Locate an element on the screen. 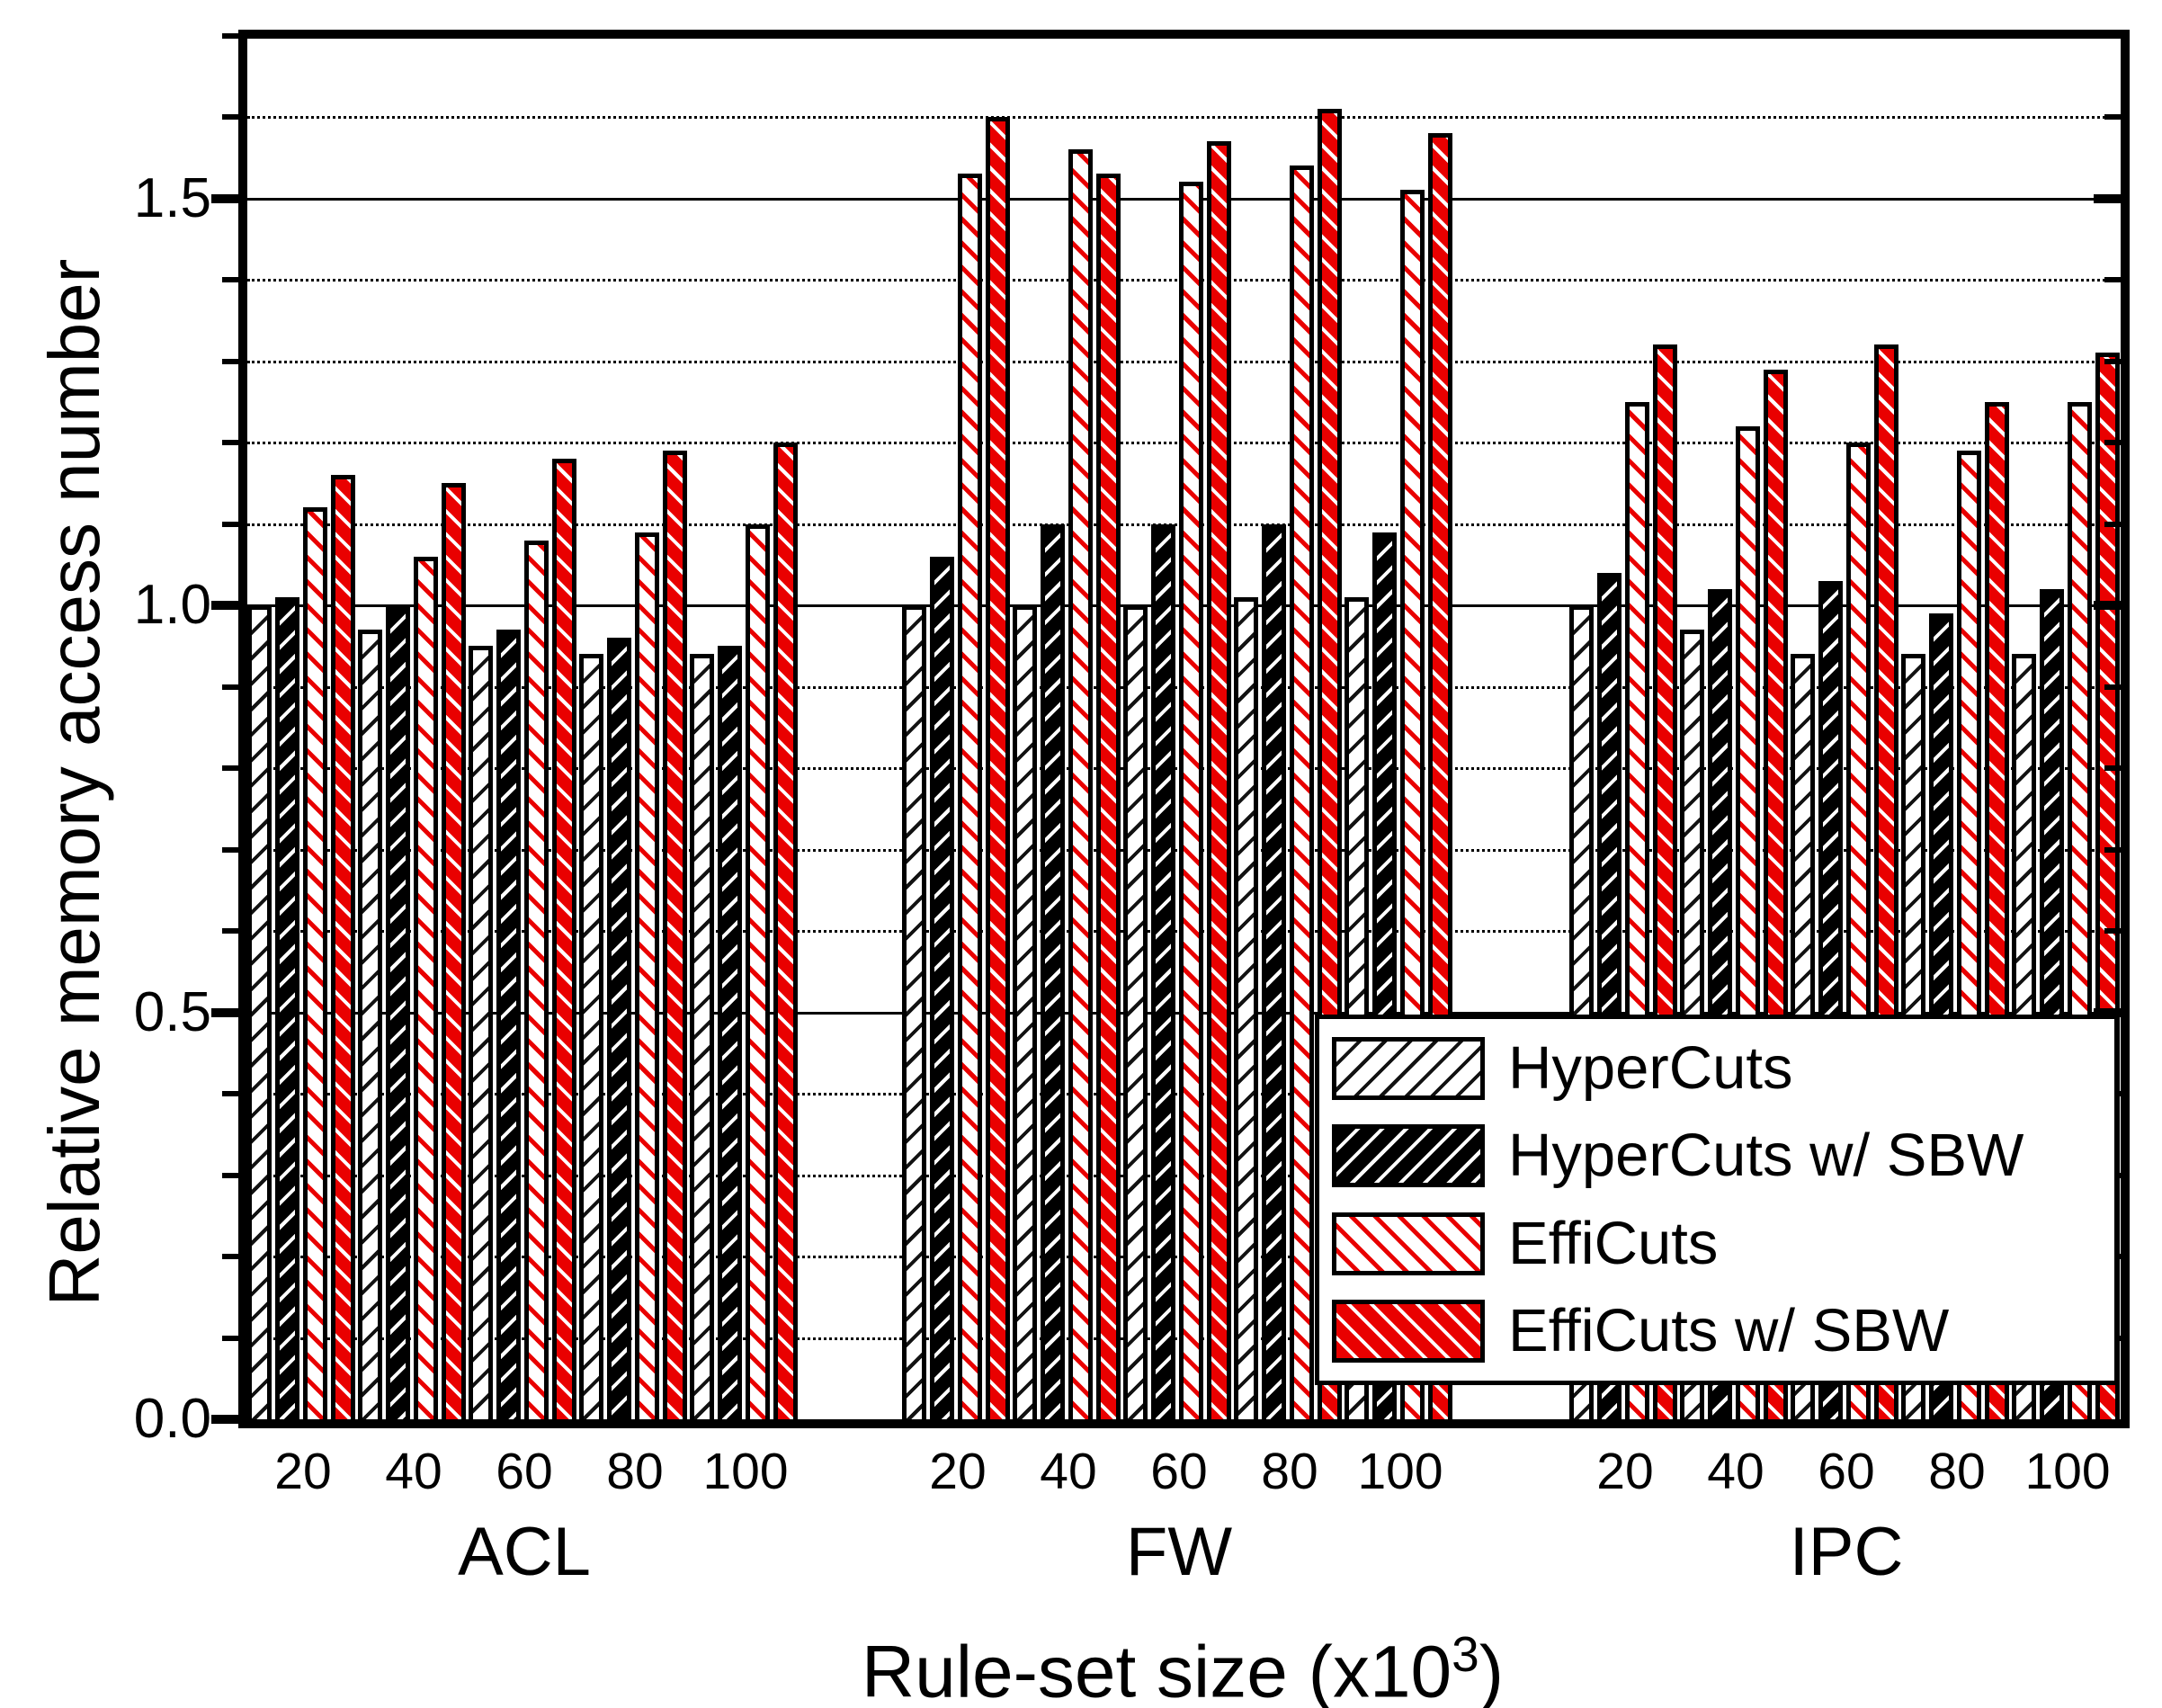 The width and height of the screenshot is (2162, 1708). bar-acl-60-series2 is located at coordinates (536, 982).